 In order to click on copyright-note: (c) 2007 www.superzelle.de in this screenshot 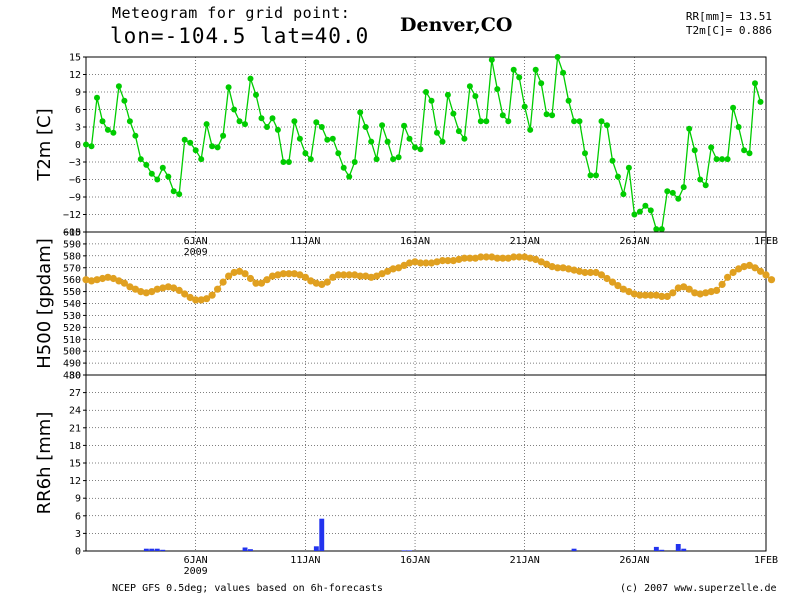, I will do `click(698, 588)`.